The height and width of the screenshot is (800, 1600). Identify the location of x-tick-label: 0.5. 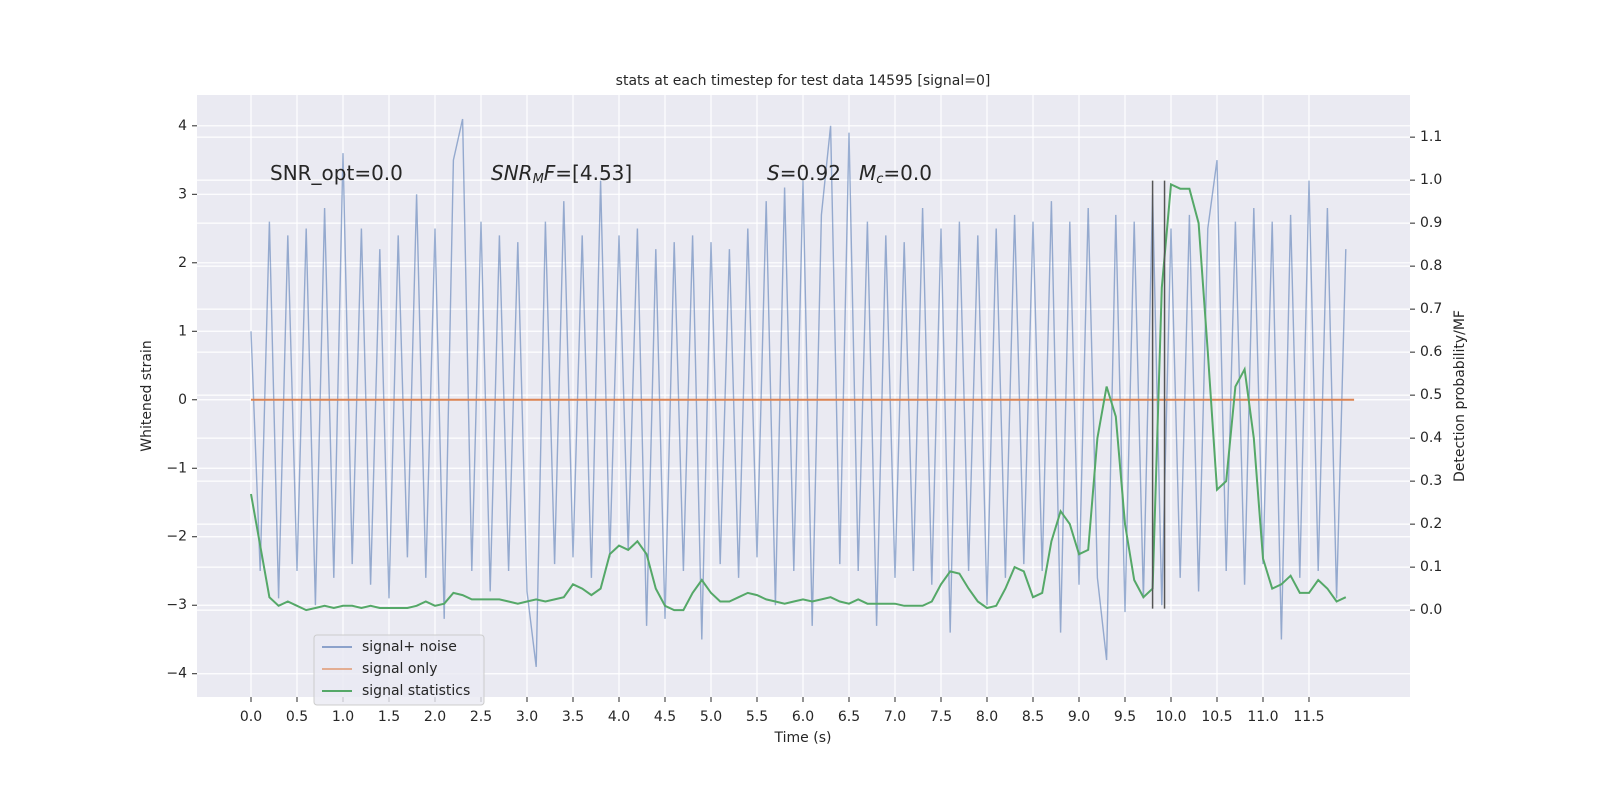
(297, 717).